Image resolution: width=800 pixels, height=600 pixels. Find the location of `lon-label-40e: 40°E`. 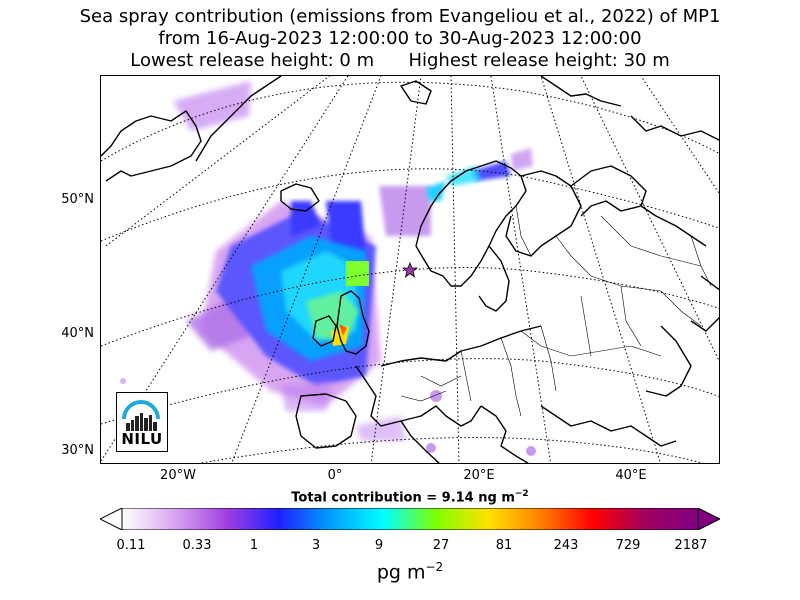

lon-label-40e: 40°E is located at coordinates (631, 475).